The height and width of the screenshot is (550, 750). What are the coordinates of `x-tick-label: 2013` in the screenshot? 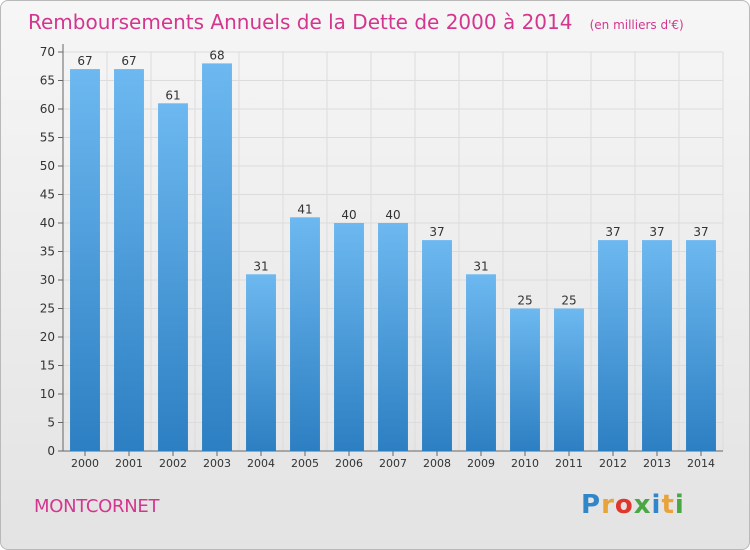 It's located at (657, 463).